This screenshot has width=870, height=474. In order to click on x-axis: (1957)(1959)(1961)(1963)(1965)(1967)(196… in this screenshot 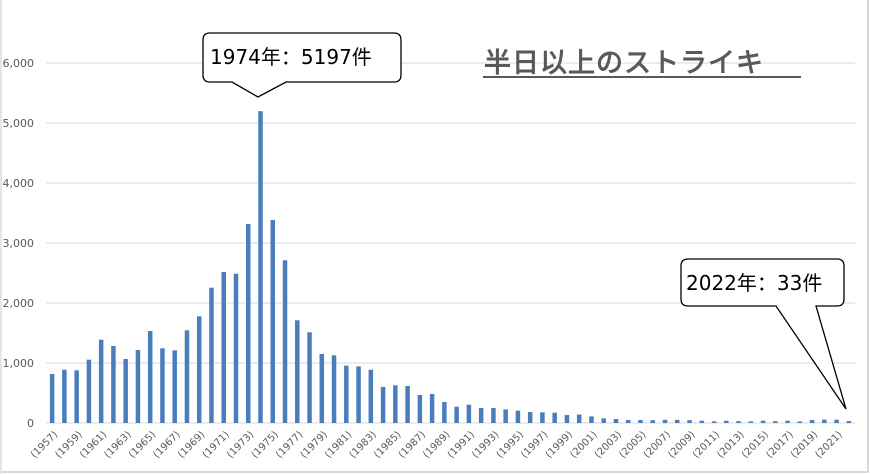, I will do `click(437, 444)`.